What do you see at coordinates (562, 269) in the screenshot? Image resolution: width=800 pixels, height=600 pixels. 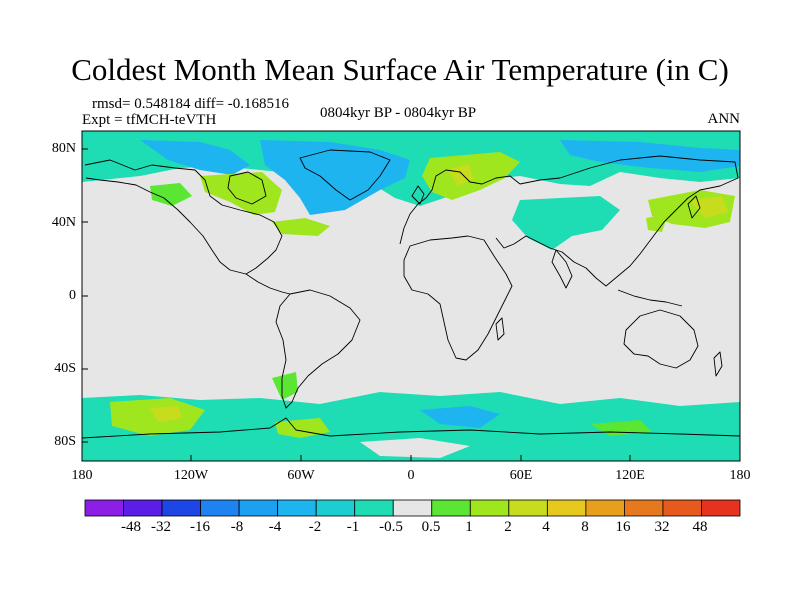 I see `india-coast` at bounding box center [562, 269].